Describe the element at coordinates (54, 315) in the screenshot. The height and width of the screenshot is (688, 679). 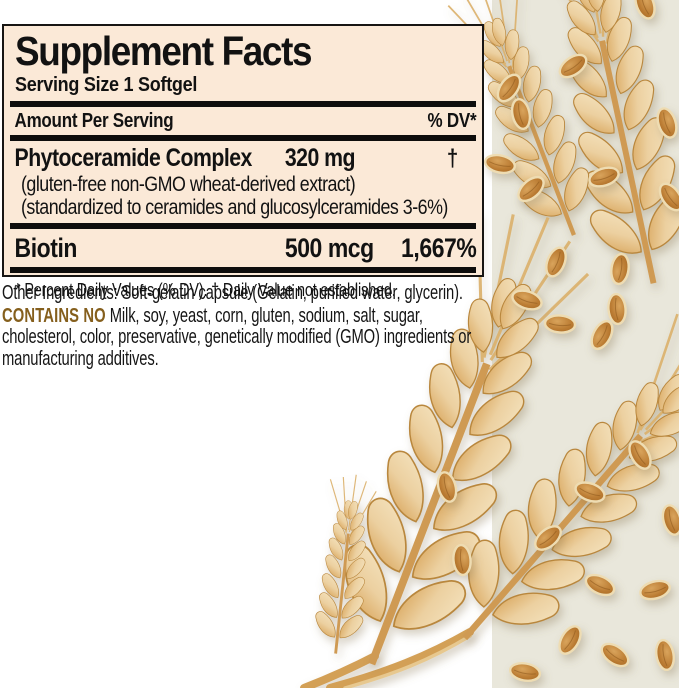
I see `contains-no-label: CONTAINS NO` at that location.